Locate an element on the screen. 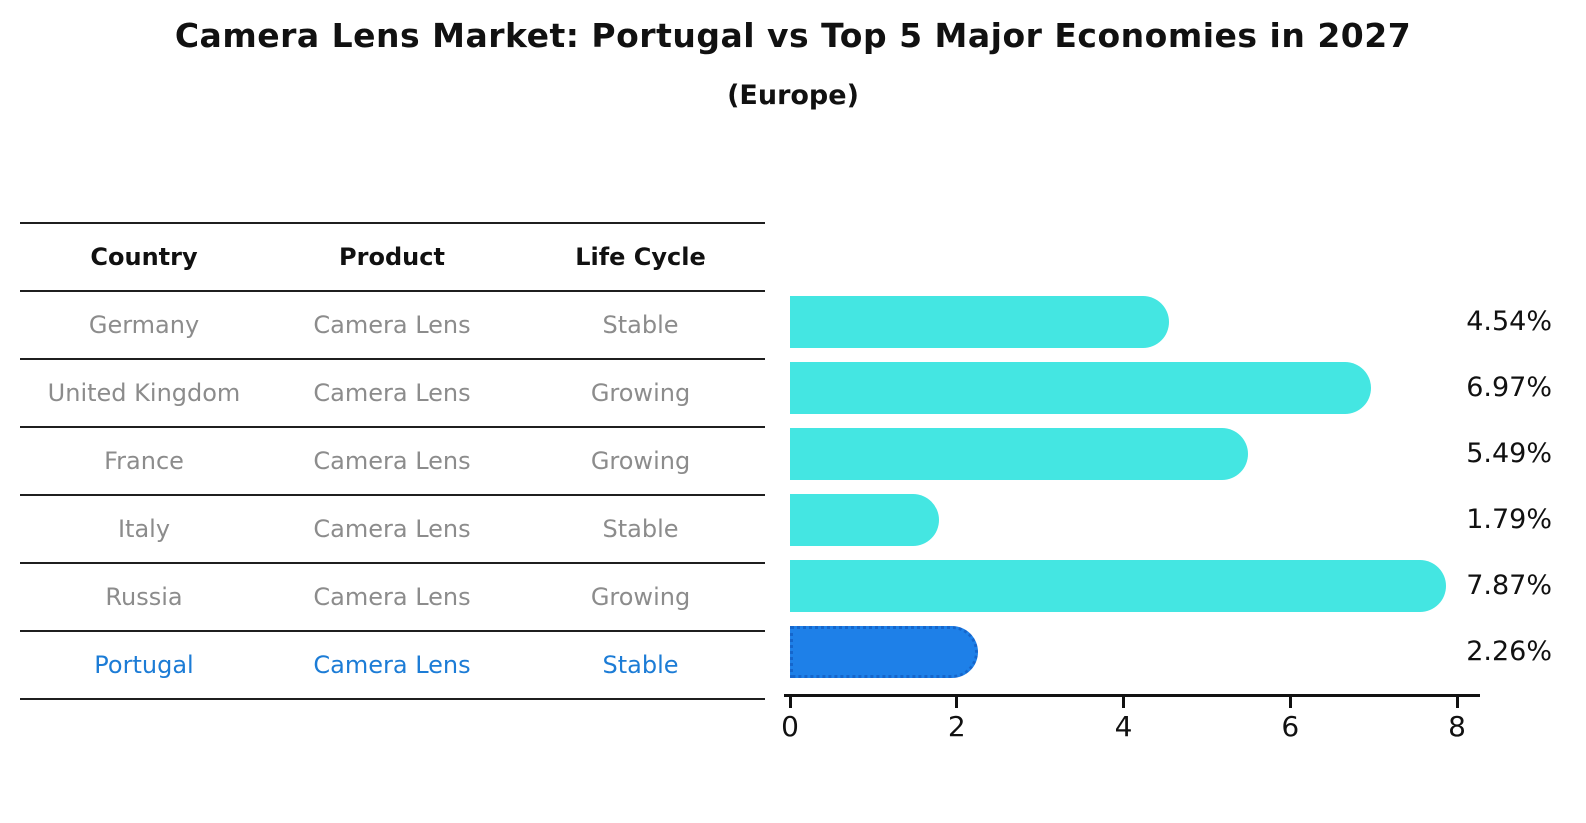 This screenshot has height=823, width=1586. value-label-france: 5.49% is located at coordinates (1509, 453).